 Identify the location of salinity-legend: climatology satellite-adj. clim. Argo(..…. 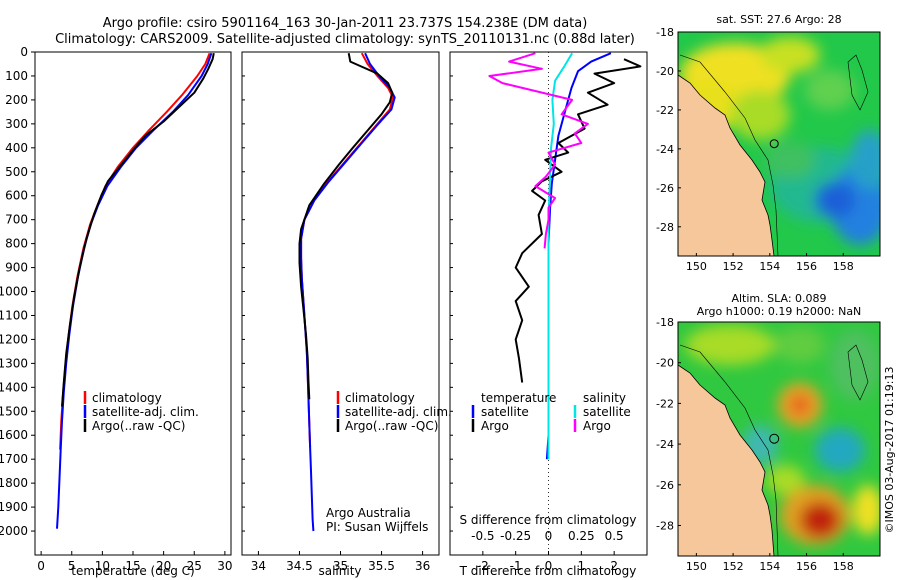
(394, 412).